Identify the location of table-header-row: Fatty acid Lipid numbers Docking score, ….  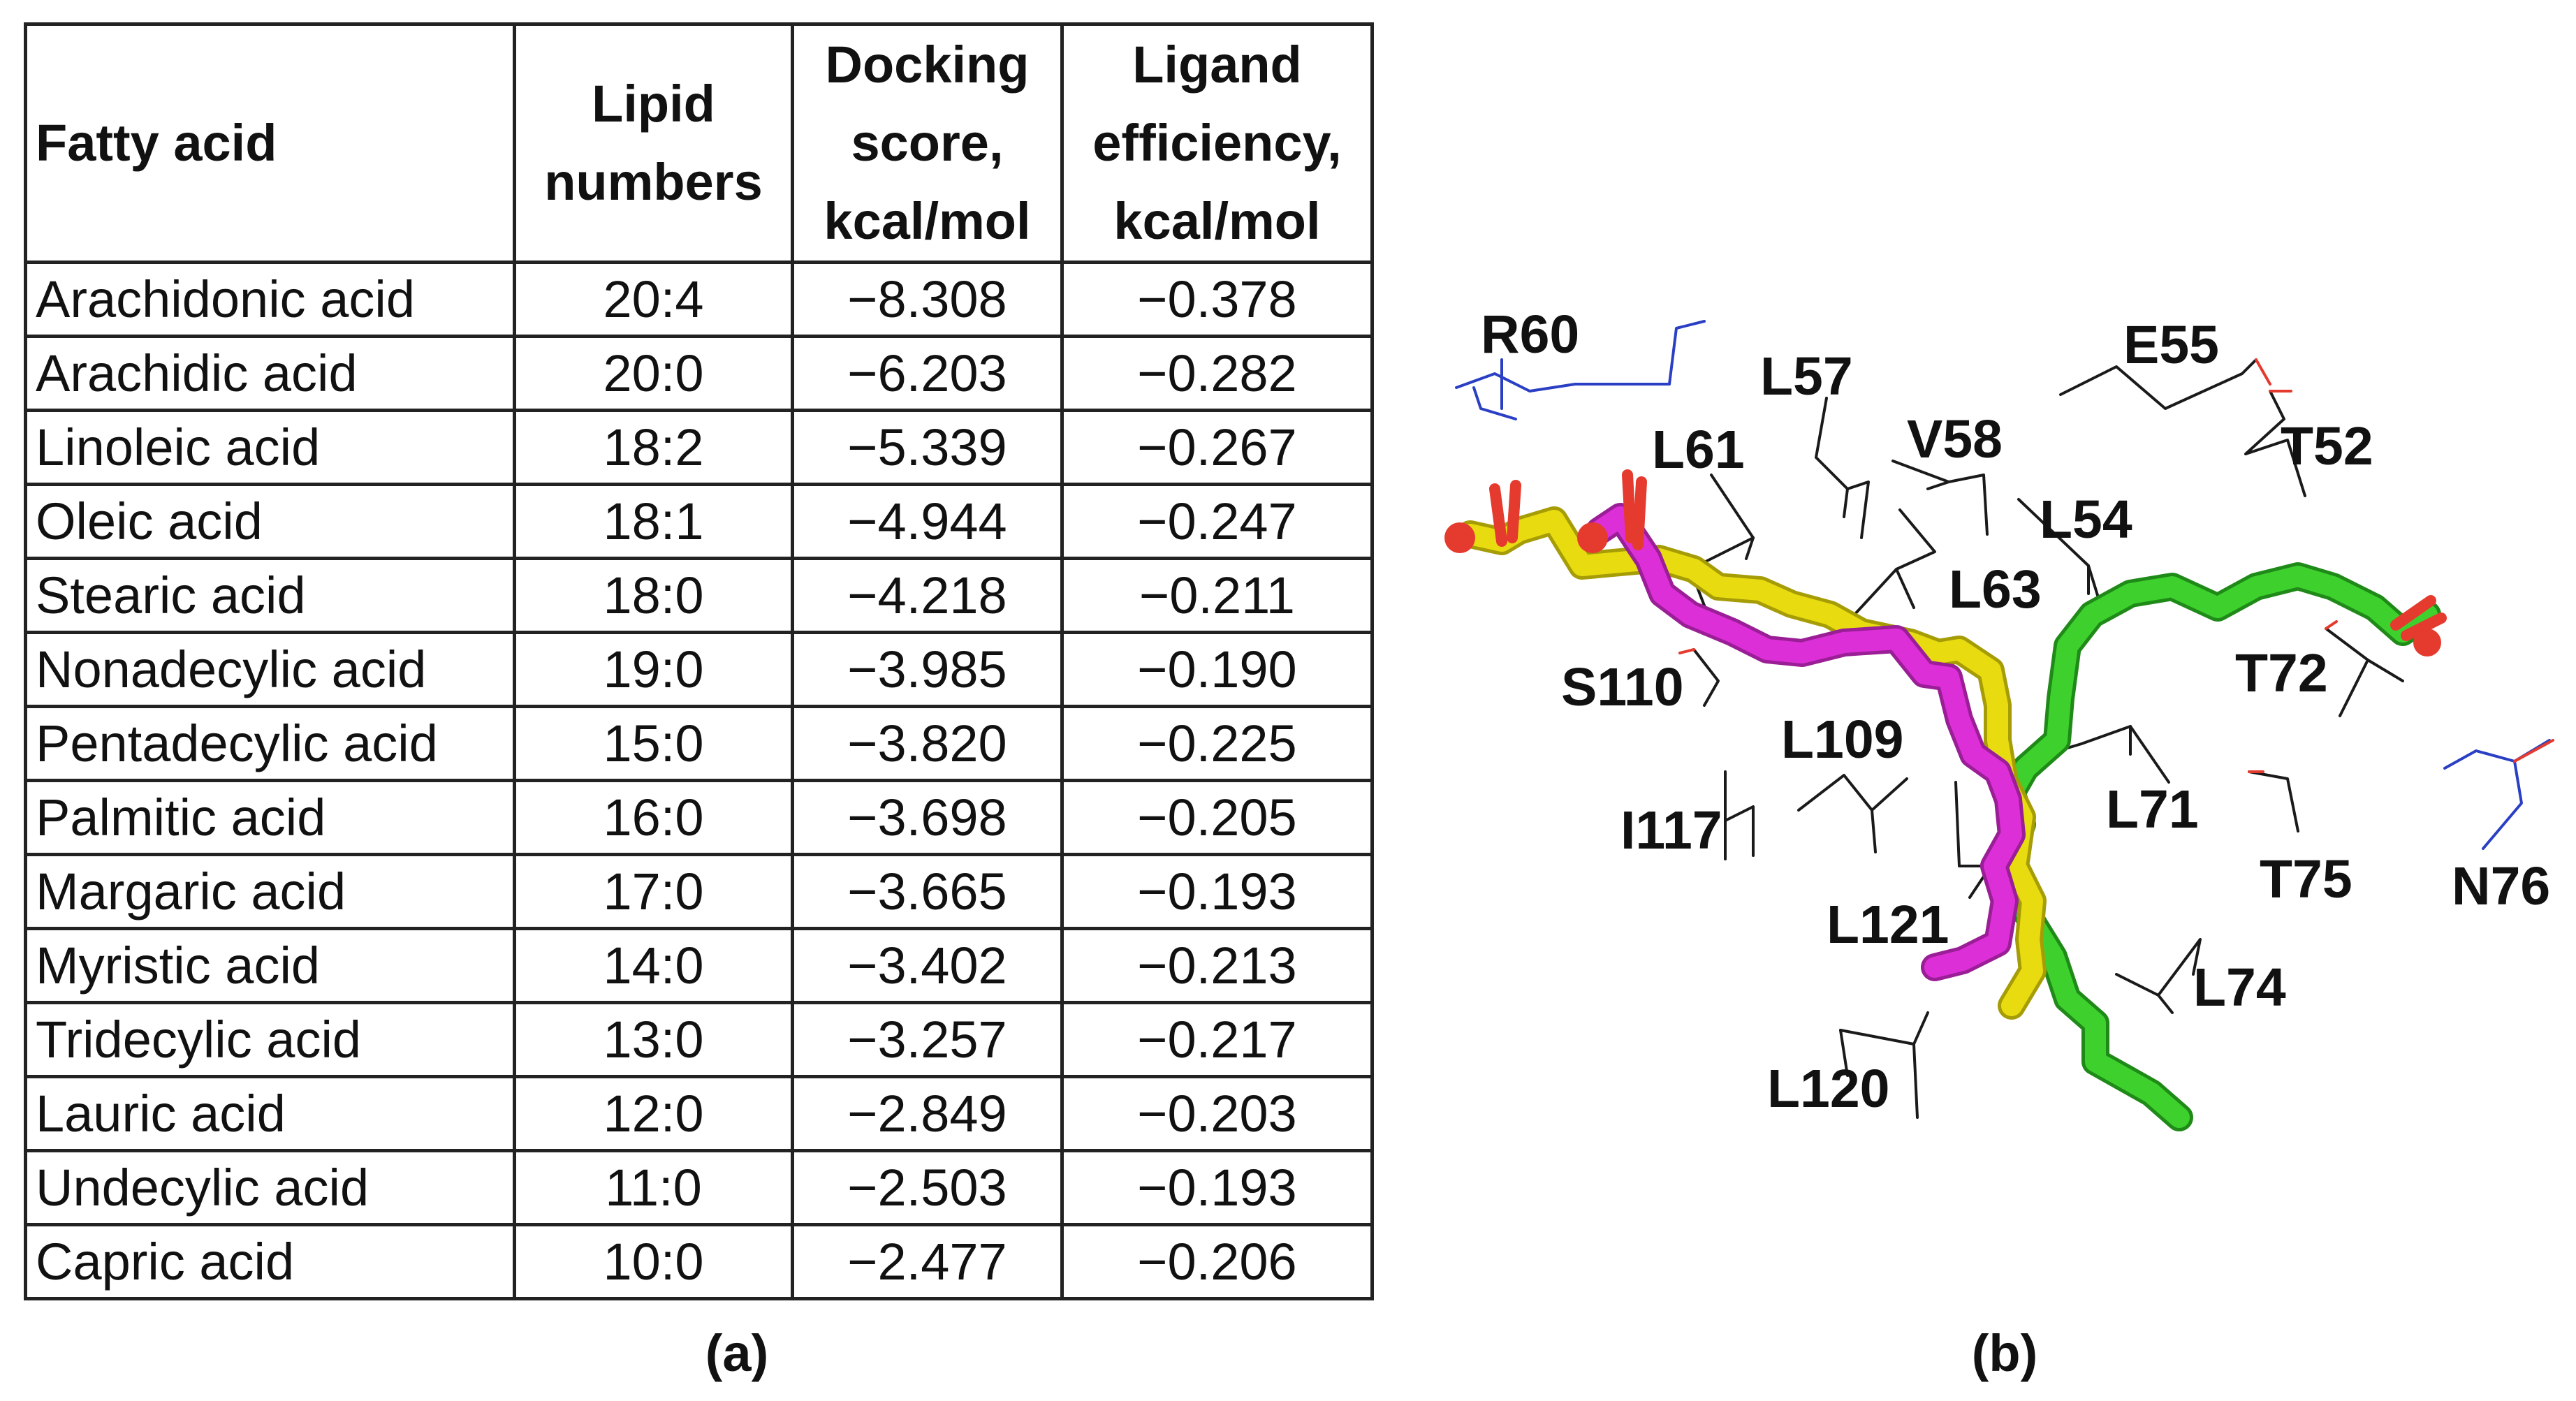
(699, 143).